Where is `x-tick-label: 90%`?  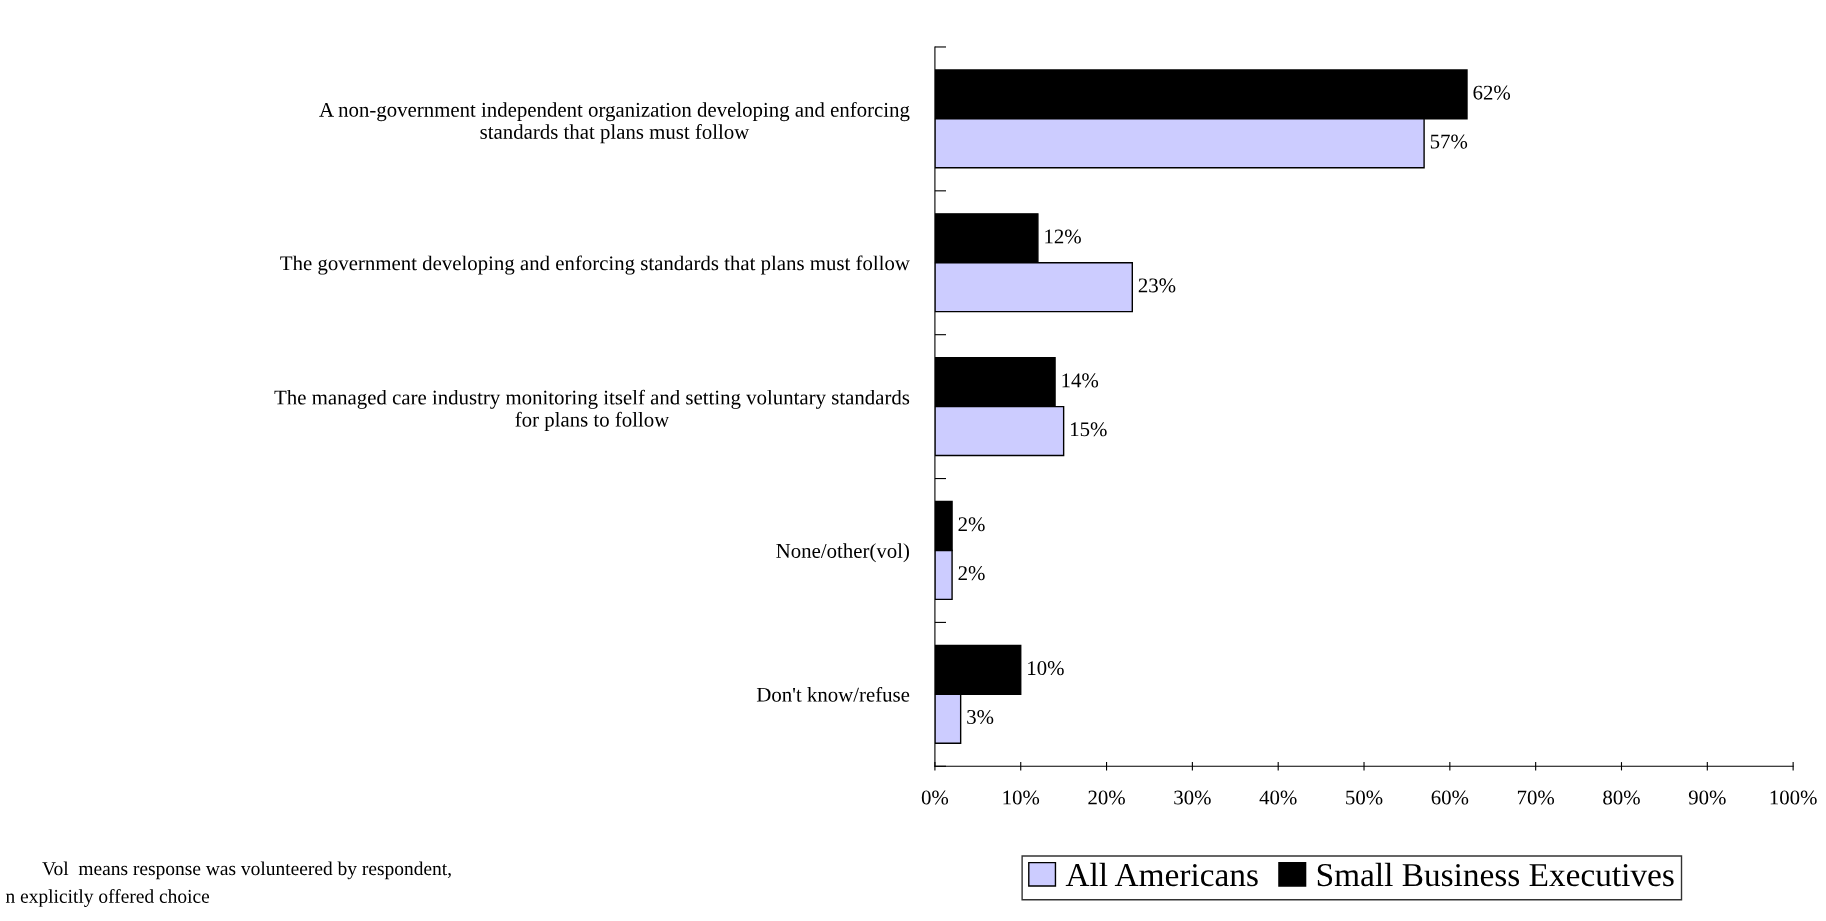
x-tick-label: 90% is located at coordinates (1707, 797).